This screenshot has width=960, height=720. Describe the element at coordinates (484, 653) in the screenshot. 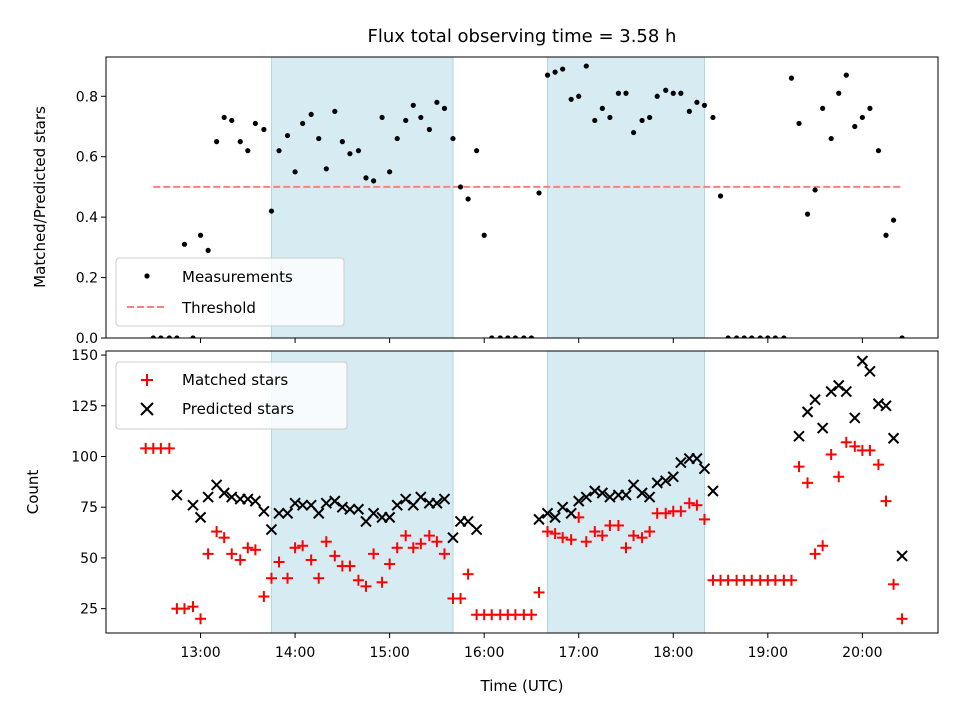

I see `x-tick-label: 16:00` at that location.